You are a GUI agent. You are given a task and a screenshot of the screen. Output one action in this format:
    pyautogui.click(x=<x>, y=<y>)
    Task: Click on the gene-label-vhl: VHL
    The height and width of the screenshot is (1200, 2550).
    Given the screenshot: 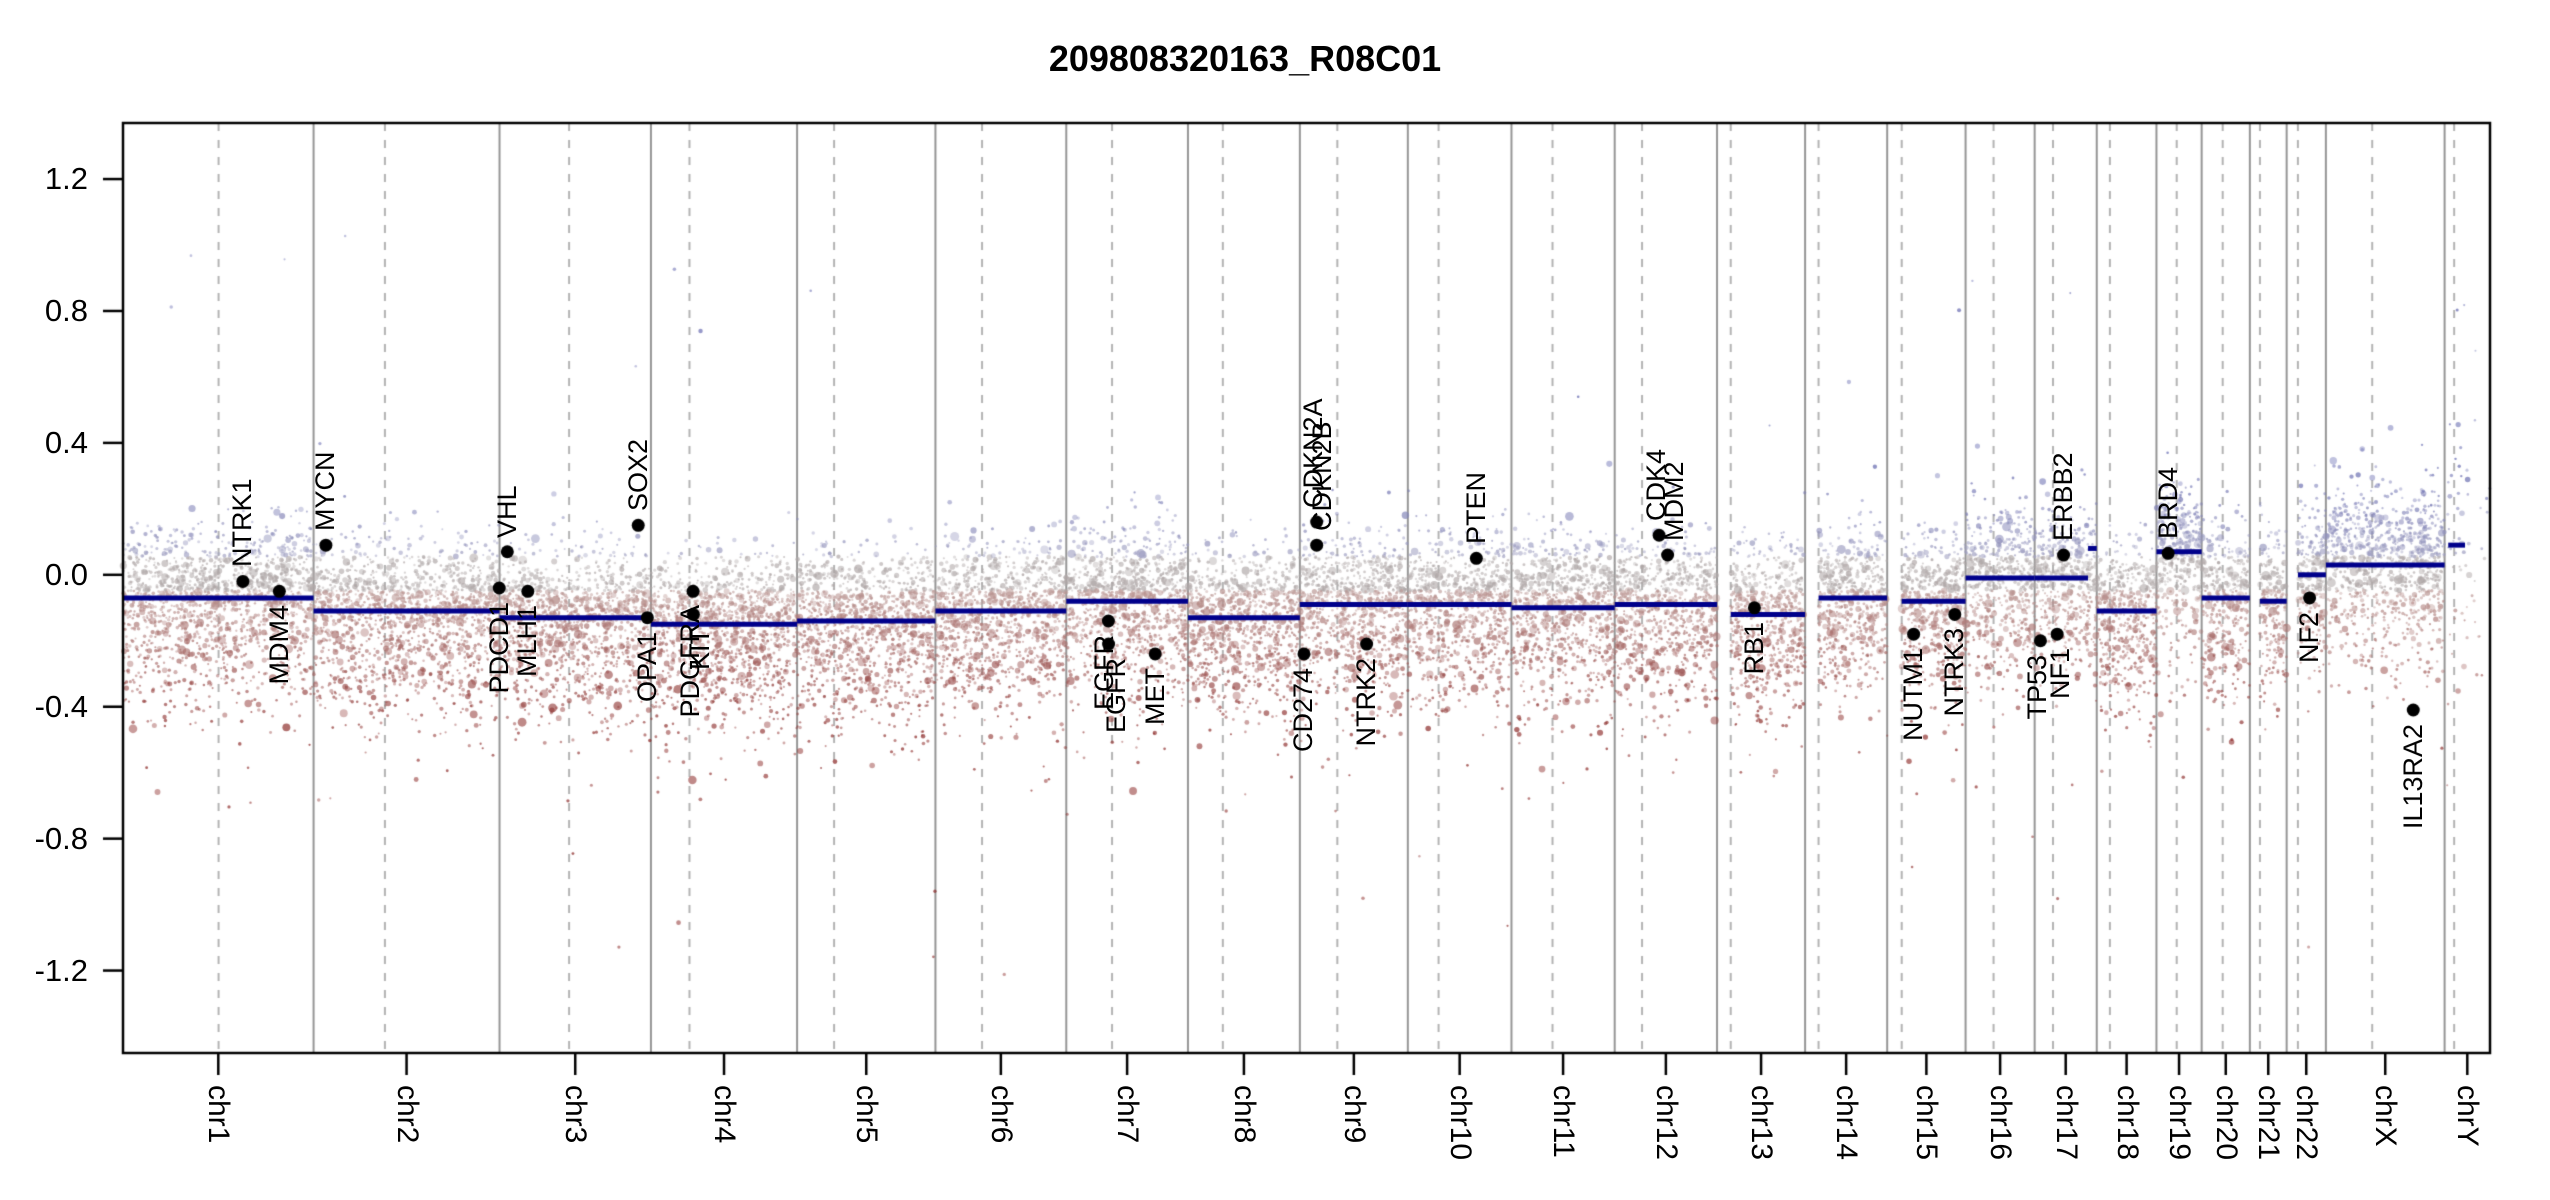 What is the action you would take?
    pyautogui.click(x=506, y=511)
    